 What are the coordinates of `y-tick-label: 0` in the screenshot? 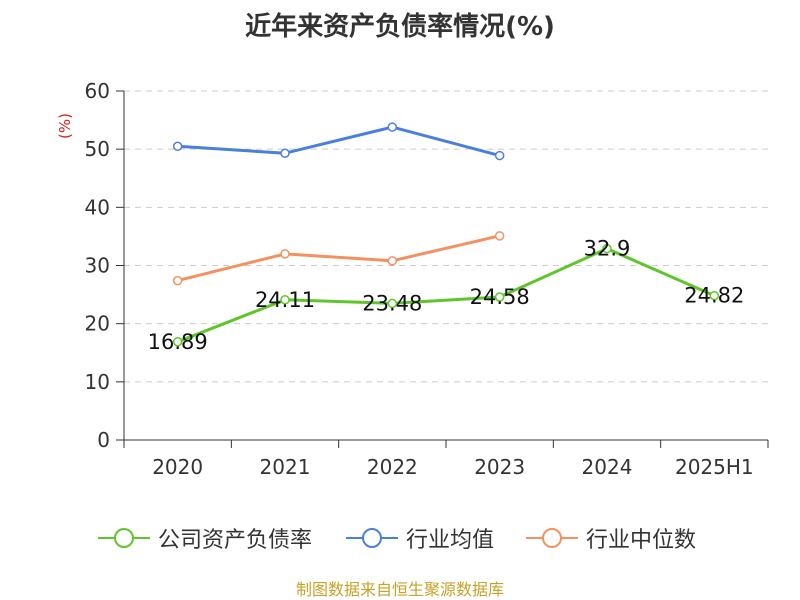 It's located at (103, 440).